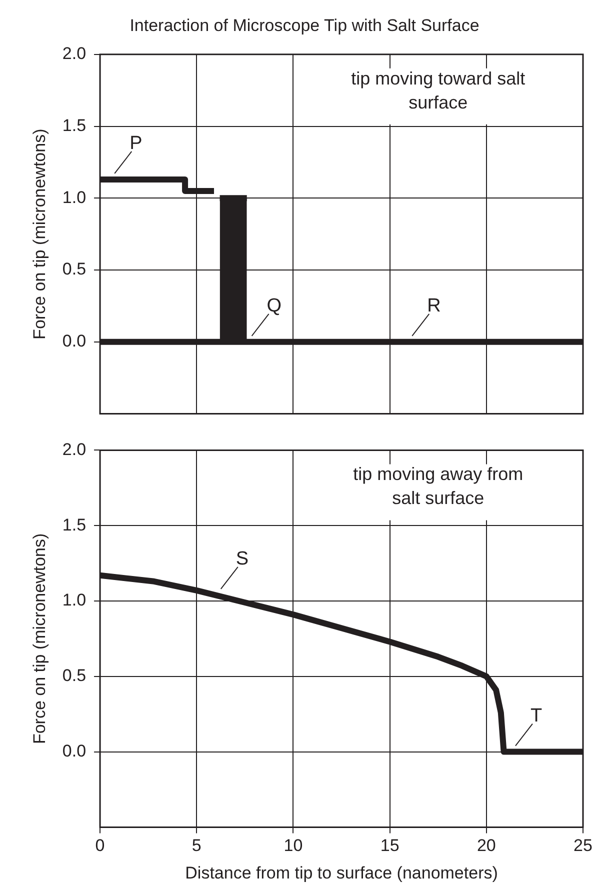  What do you see at coordinates (274, 306) in the screenshot?
I see `annotation: Q` at bounding box center [274, 306].